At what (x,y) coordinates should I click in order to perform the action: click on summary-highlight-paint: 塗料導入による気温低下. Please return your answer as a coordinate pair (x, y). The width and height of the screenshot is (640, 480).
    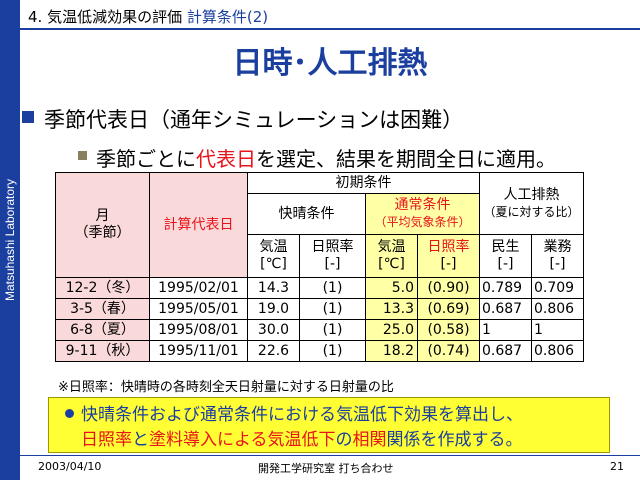
    Looking at the image, I should click on (242, 440).